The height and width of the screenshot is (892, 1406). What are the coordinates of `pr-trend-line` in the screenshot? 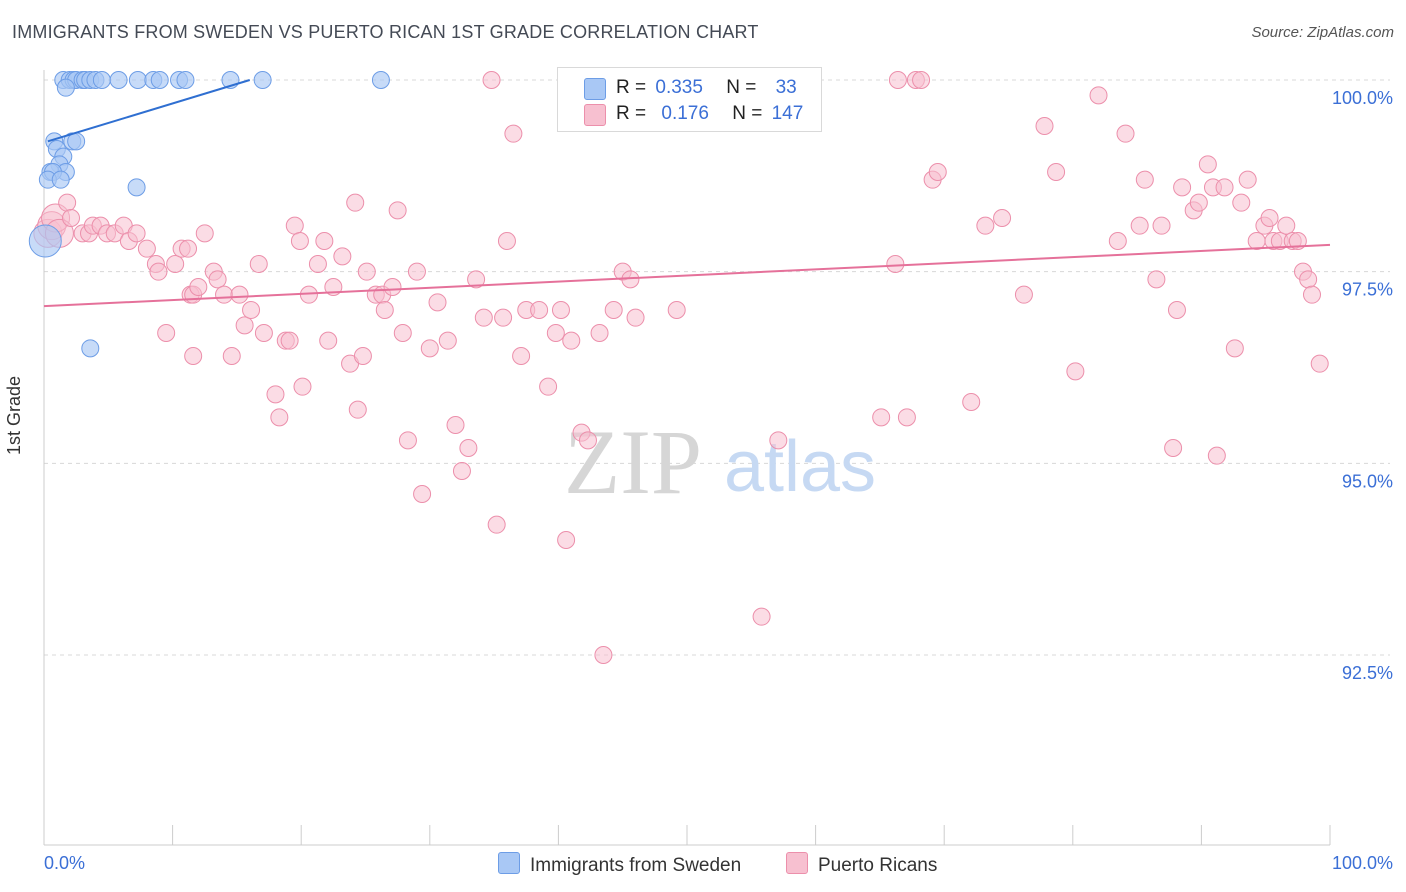 It's located at (687, 275).